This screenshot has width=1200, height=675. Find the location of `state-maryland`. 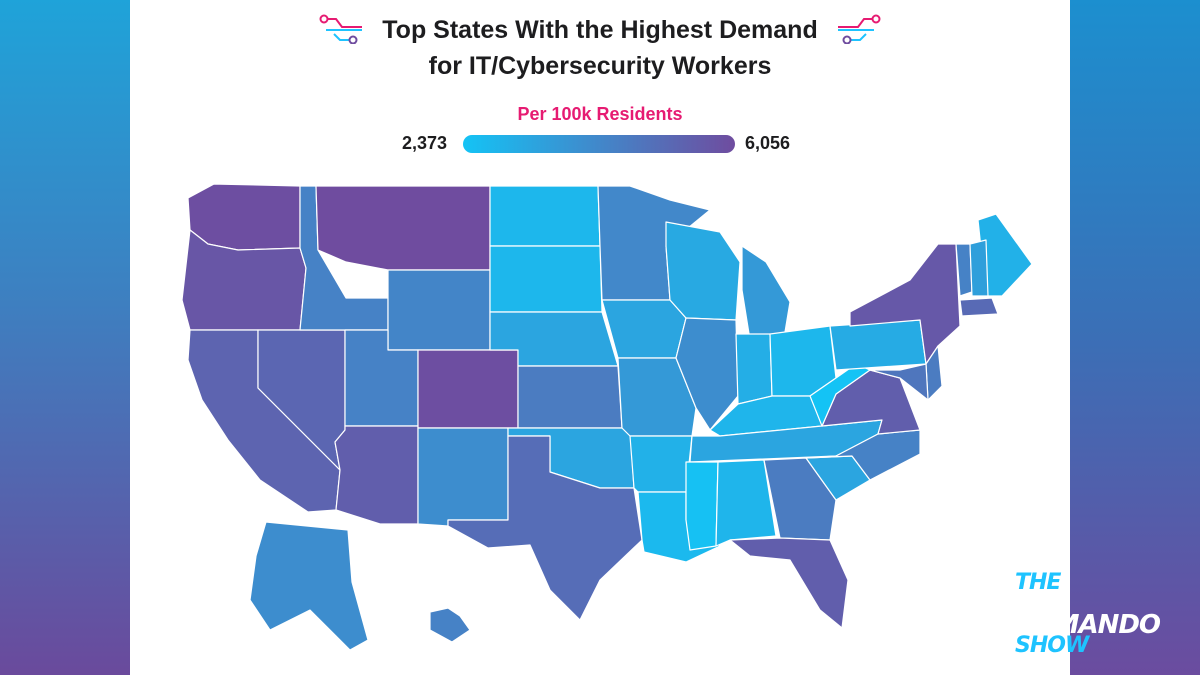

state-maryland is located at coordinates (899, 382).